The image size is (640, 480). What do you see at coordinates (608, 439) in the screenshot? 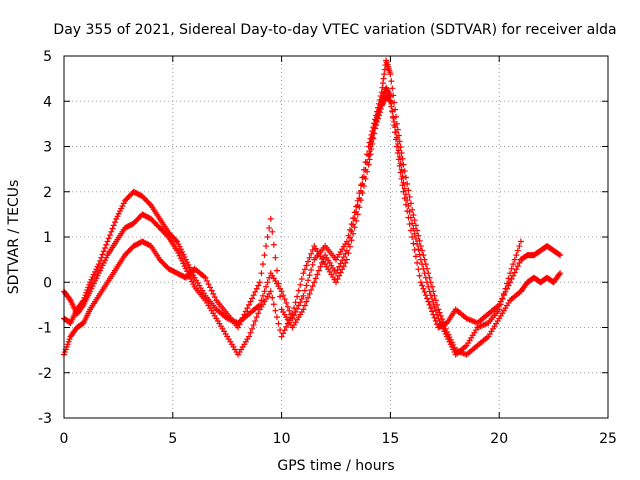
I see `x-tick-label: 25` at bounding box center [608, 439].